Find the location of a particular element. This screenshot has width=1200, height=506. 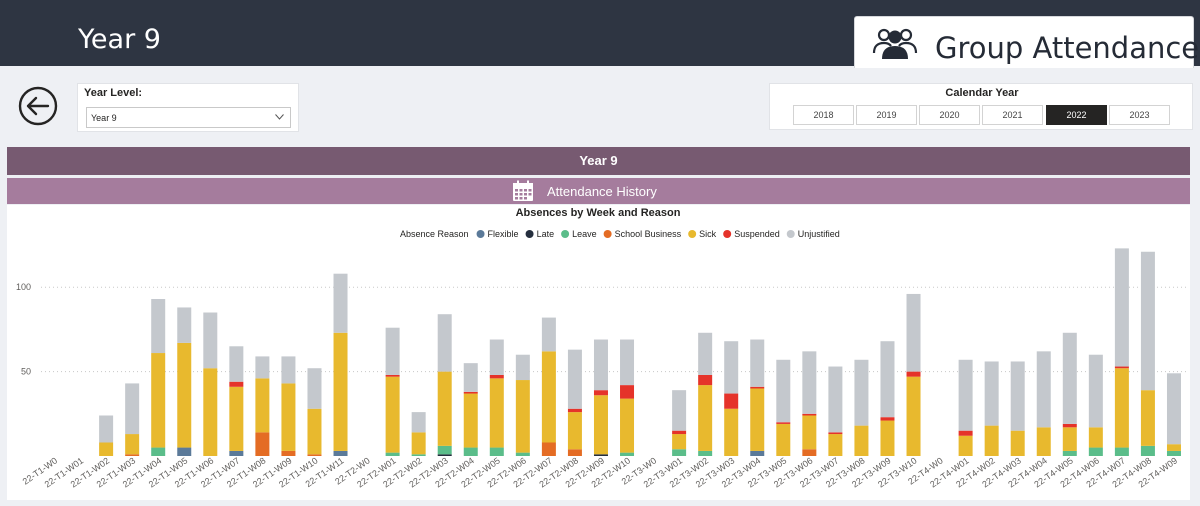

chevron-down-icon is located at coordinates (279, 117).